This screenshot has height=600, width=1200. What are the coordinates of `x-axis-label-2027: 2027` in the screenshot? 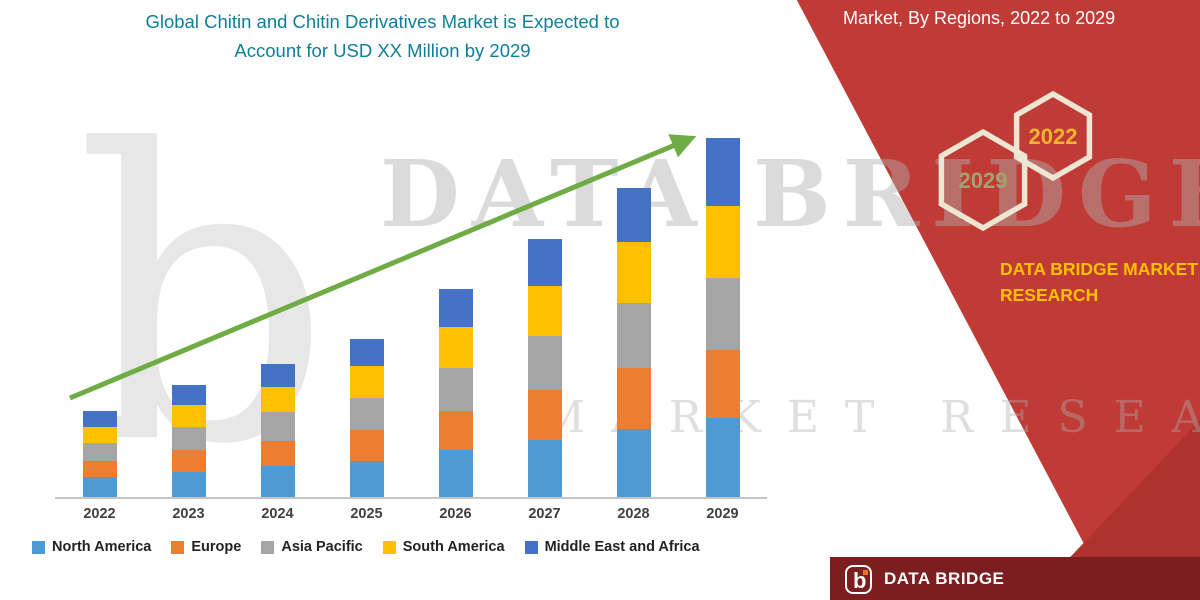 It's located at (544, 514).